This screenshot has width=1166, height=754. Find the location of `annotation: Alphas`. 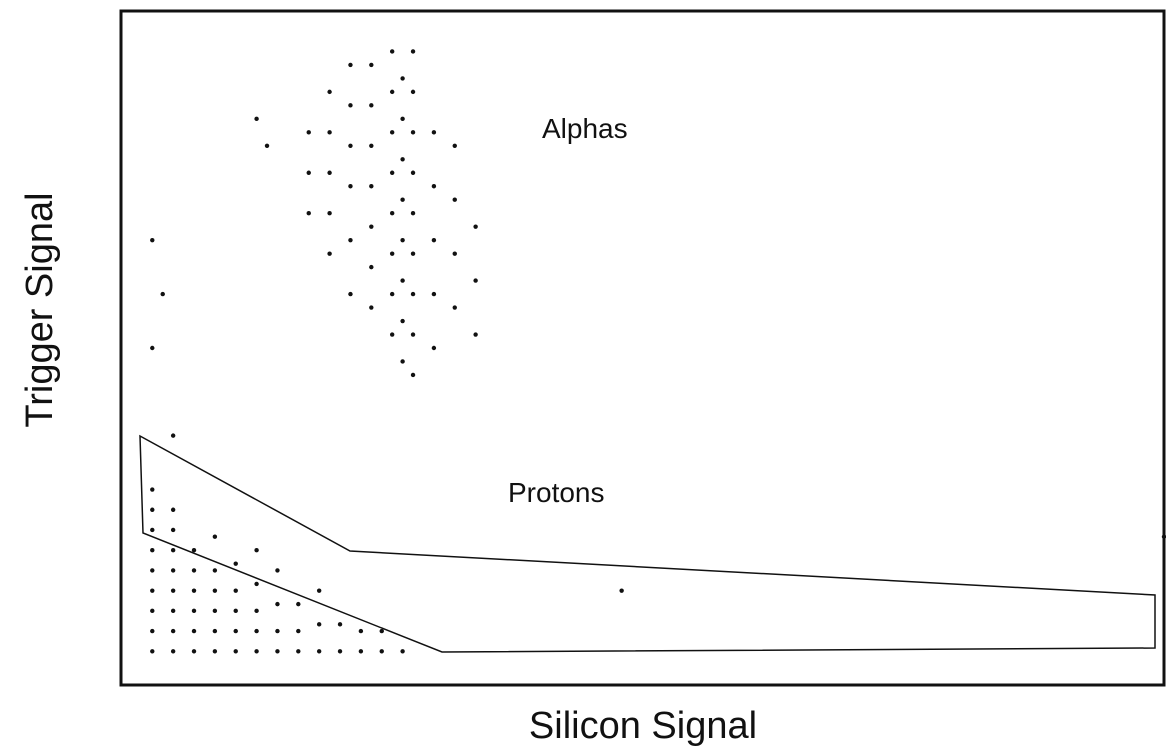

annotation: Alphas is located at coordinates (585, 128).